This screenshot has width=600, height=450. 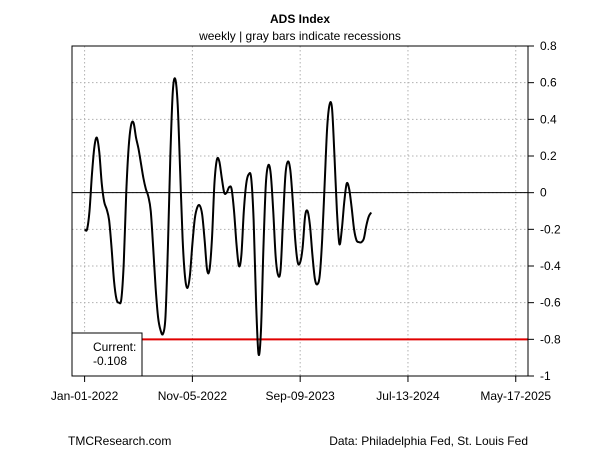 I want to click on y-tick-label: 0.8, so click(x=548, y=46).